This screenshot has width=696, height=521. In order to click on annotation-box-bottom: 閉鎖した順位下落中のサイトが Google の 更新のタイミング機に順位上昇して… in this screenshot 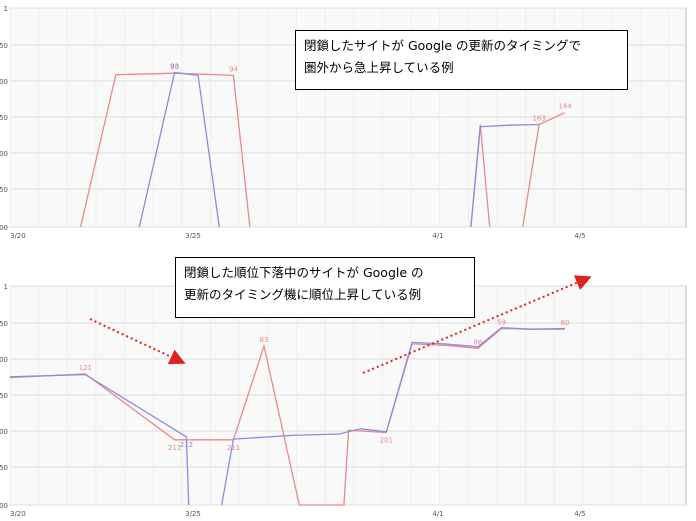, I will do `click(325, 287)`.